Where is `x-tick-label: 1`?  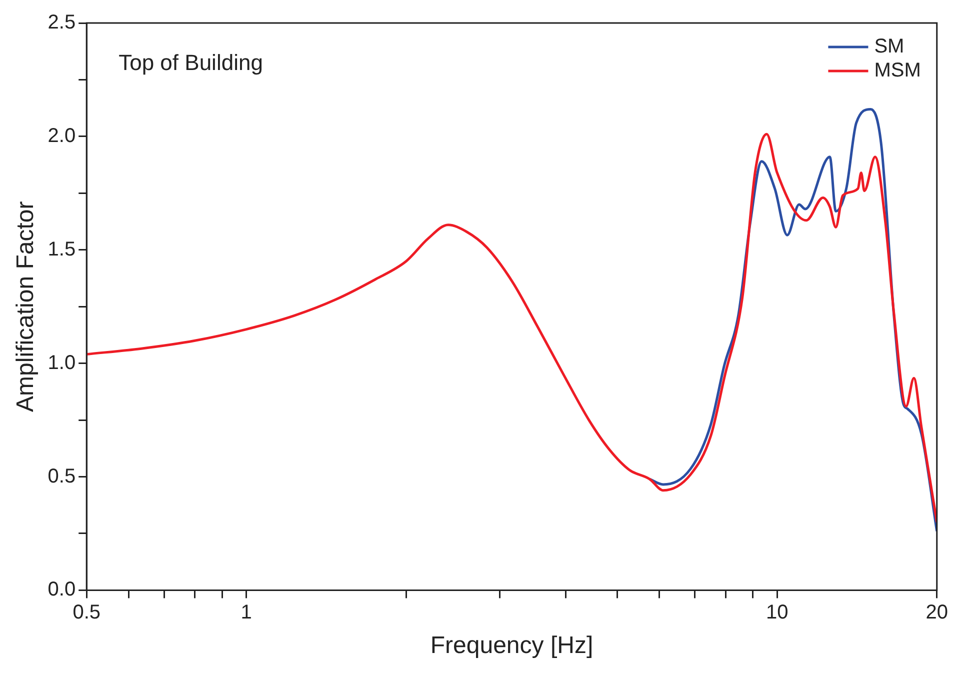 x-tick-label: 1 is located at coordinates (246, 613).